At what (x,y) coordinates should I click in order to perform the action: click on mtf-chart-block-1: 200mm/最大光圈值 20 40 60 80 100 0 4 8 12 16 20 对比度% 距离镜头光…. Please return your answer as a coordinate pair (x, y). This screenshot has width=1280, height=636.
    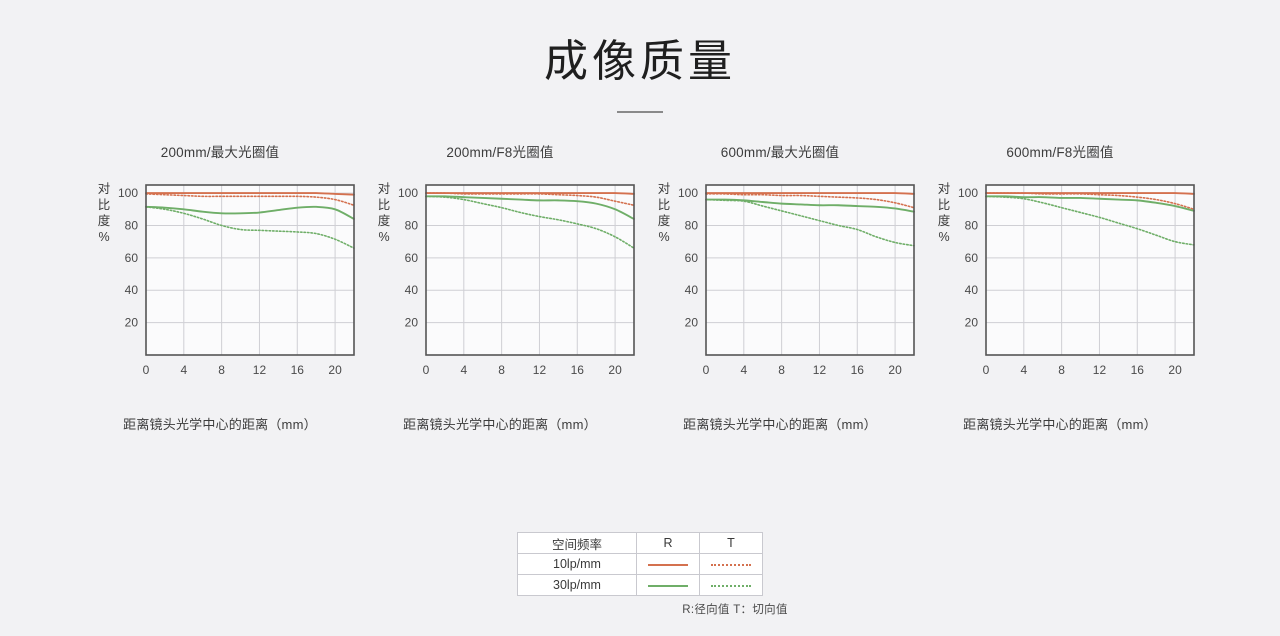
    Looking at the image, I should click on (220, 287).